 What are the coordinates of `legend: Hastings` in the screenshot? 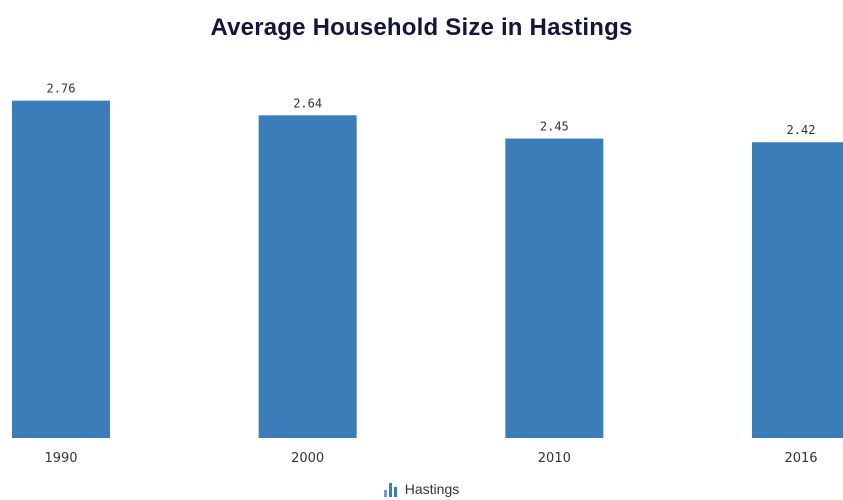 It's located at (421, 489).